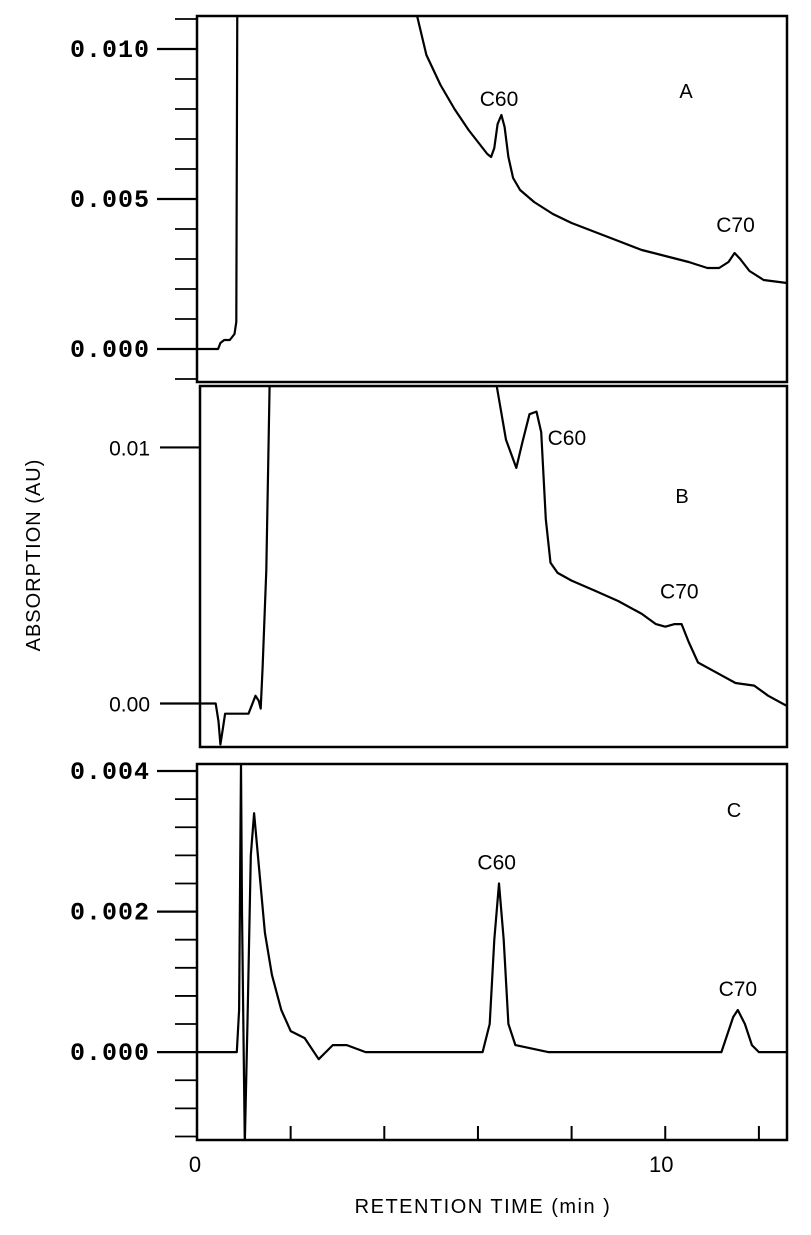 Image resolution: width=811 pixels, height=1235 pixels. Describe the element at coordinates (195, 1164) in the screenshot. I see `x-tick-label: 0` at that location.